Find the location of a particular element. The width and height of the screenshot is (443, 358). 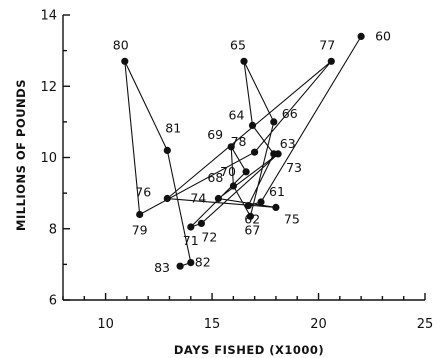

point-label: 64 is located at coordinates (237, 114).